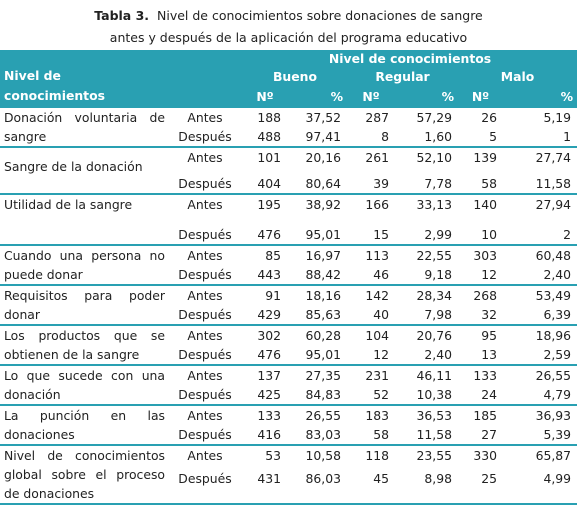 This screenshot has width=577, height=512. I want to click on regular-pct-cell: 28,34, so click(426, 294).